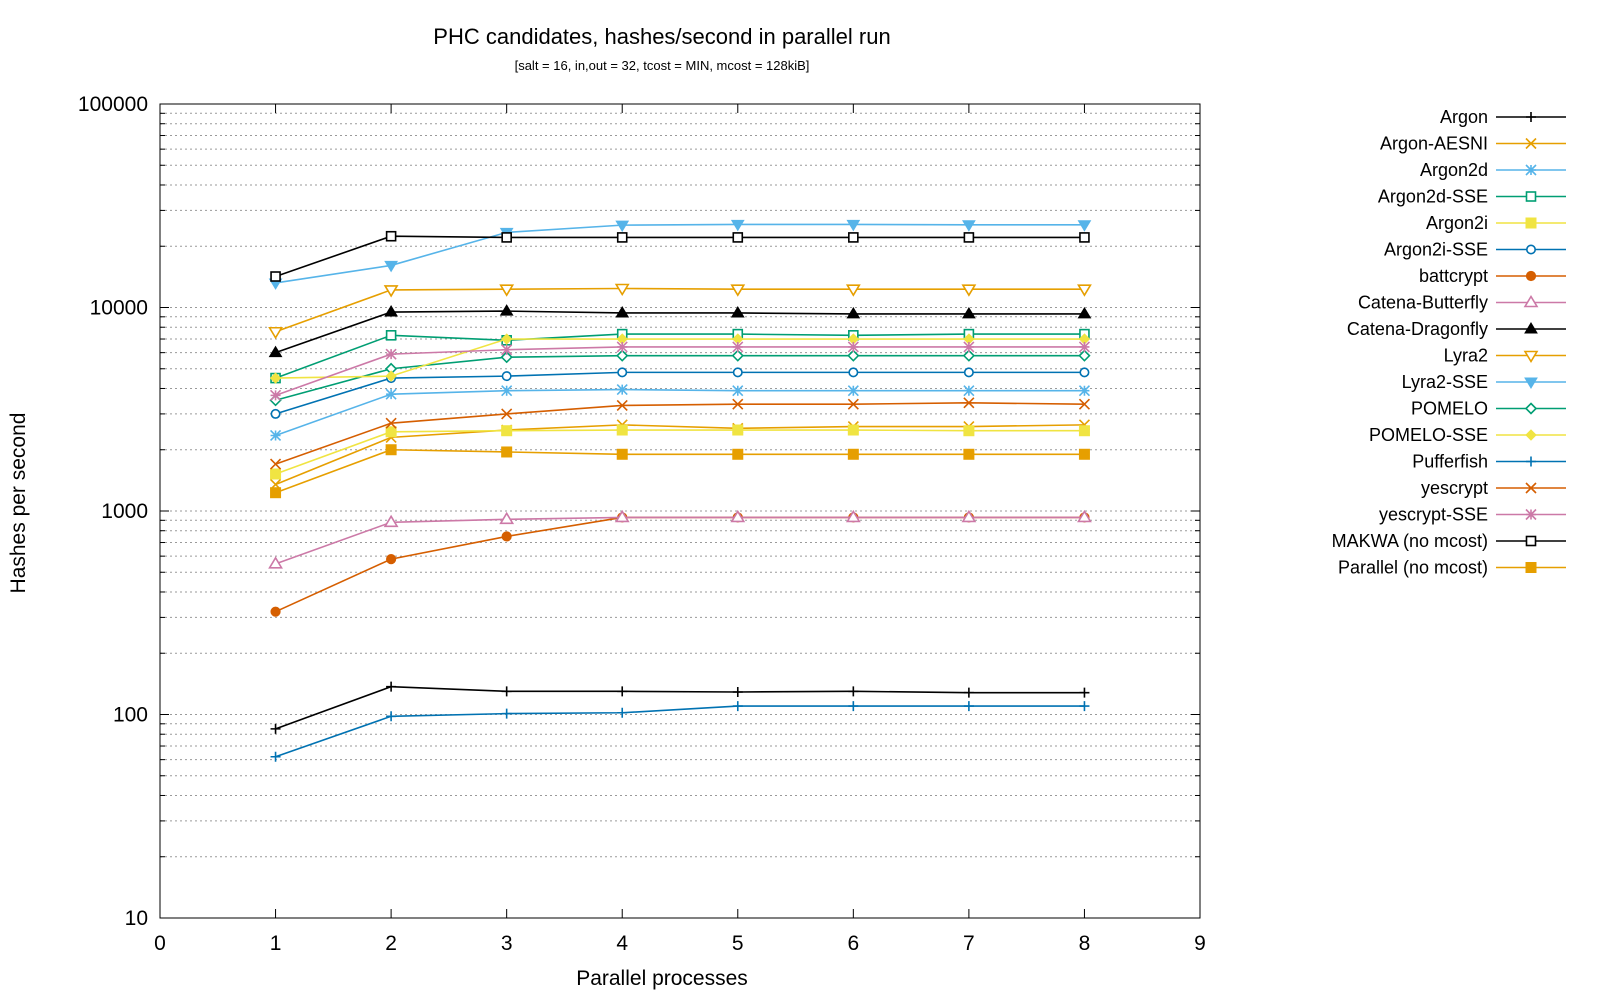 The image size is (1600, 1000). Describe the element at coordinates (1085, 943) in the screenshot. I see `x-tick-label: 8` at that location.